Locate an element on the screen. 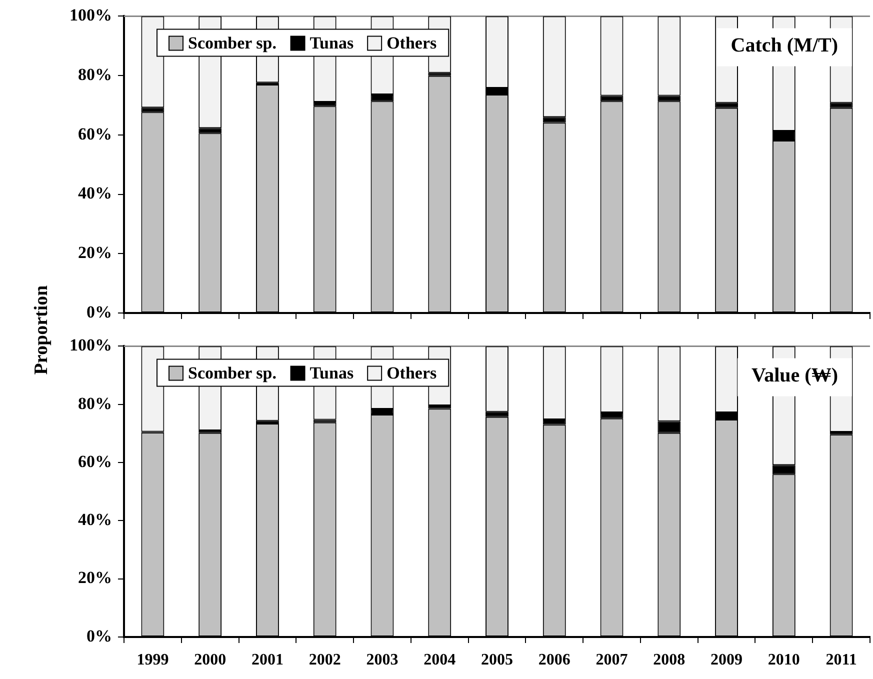 This screenshot has height=679, width=873. x-tick-label: 2001 is located at coordinates (267, 660).